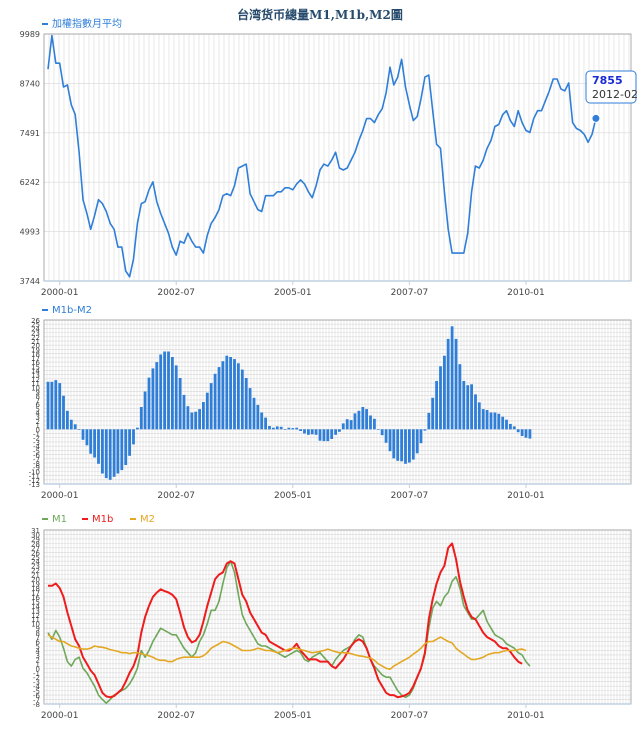 Image resolution: width=640 pixels, height=733 pixels. Describe the element at coordinates (30, 182) in the screenshot. I see `y-tick-label: 6242` at that location.